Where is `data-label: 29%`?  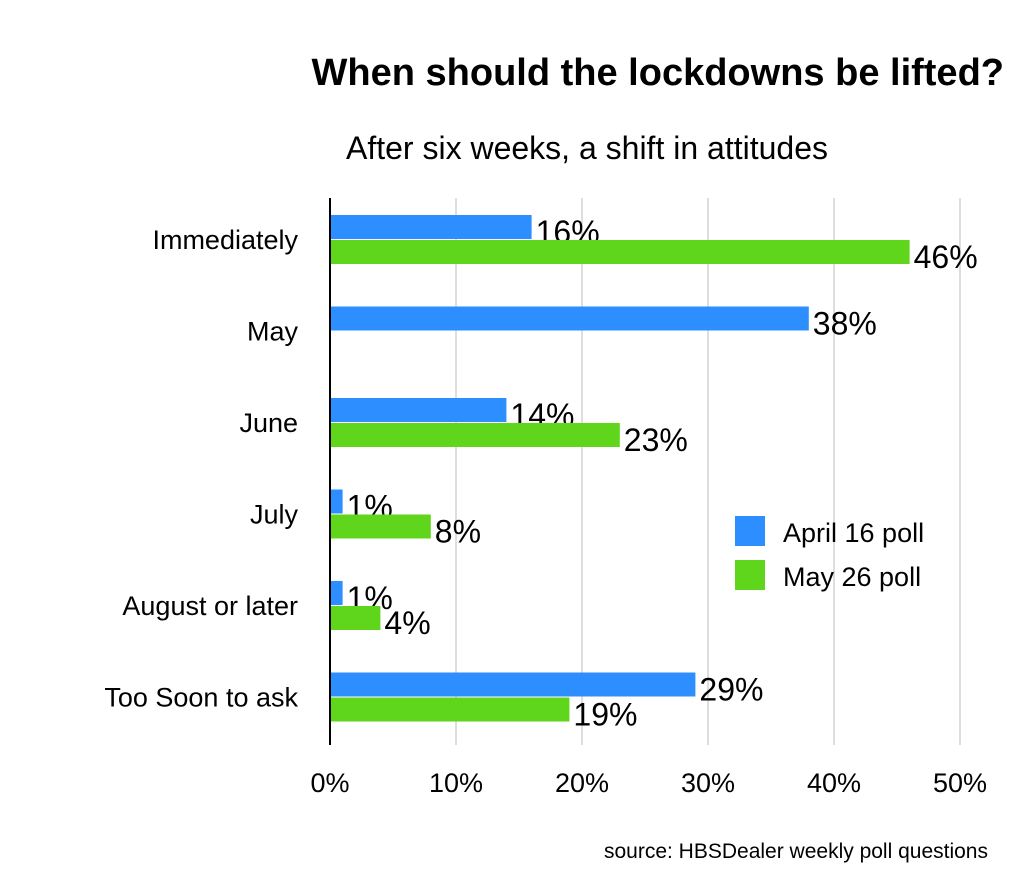
data-label: 29% is located at coordinates (731, 690).